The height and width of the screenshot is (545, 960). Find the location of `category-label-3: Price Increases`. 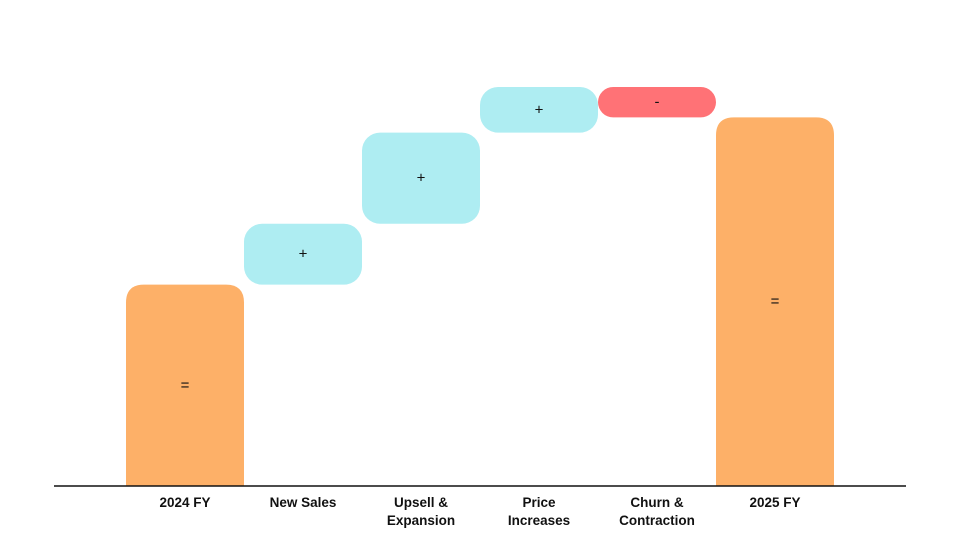

category-label-3: Price Increases is located at coordinates (539, 511).